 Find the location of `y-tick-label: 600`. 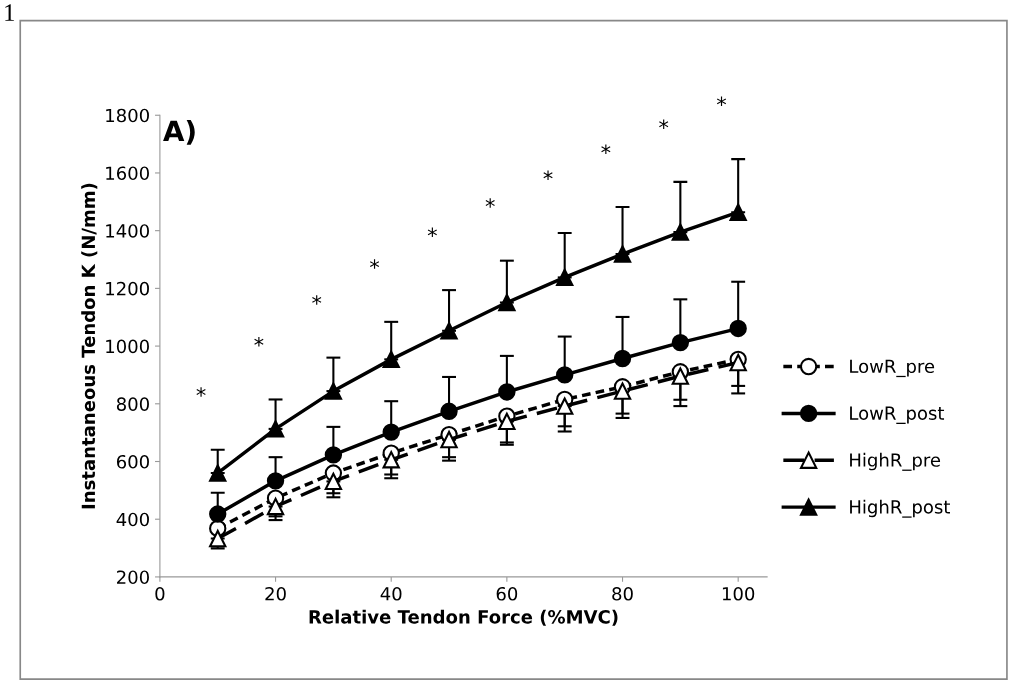

y-tick-label: 600 is located at coordinates (132, 461).